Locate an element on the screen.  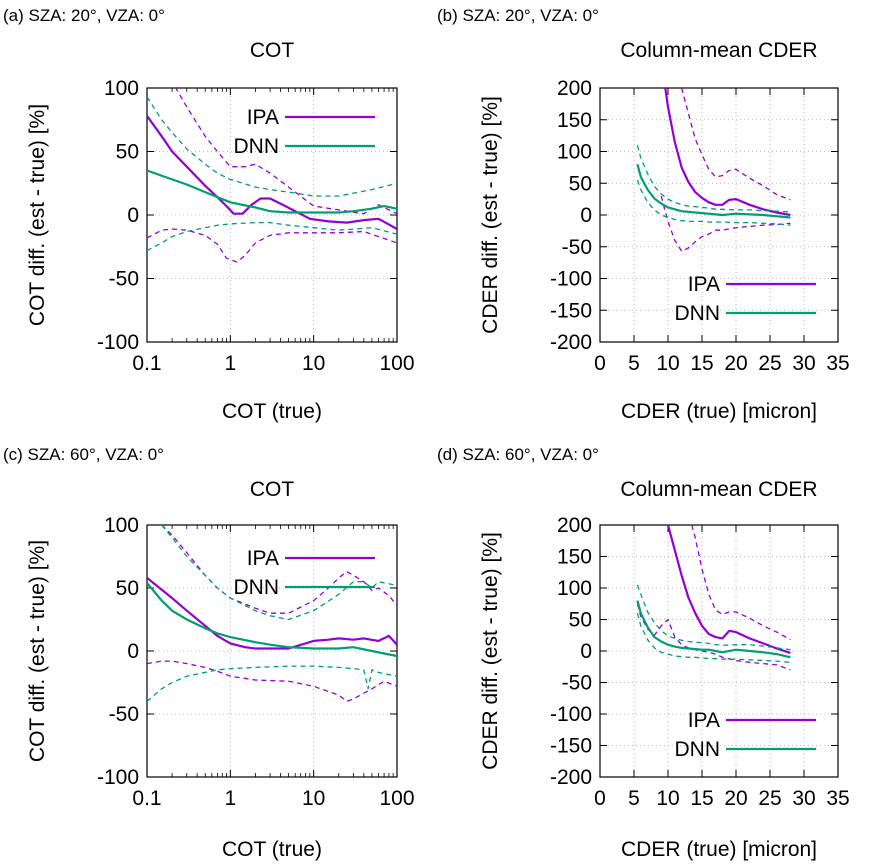
panel-label: (b) SZA: 20°, VZA: 0° is located at coordinates (518, 15).